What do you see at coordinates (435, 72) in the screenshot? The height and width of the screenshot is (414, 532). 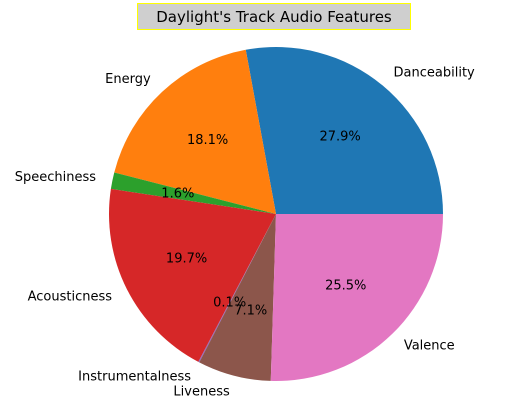 I see `slice-label-danceability: Danceability` at bounding box center [435, 72].